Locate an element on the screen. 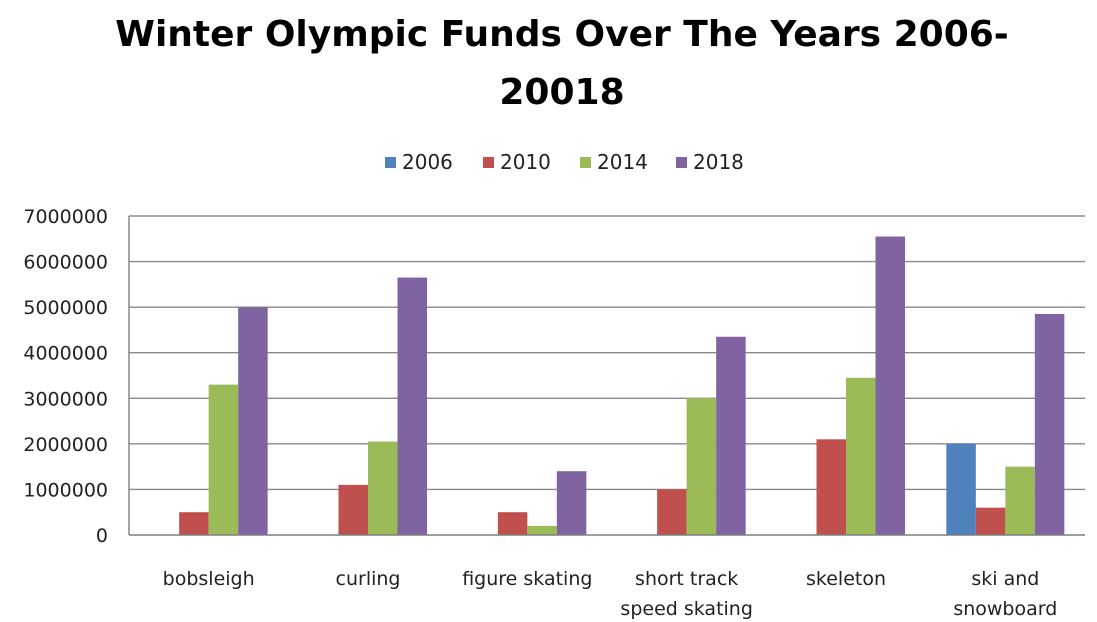  bar-2014-ski-and-snowboard is located at coordinates (1020, 500).